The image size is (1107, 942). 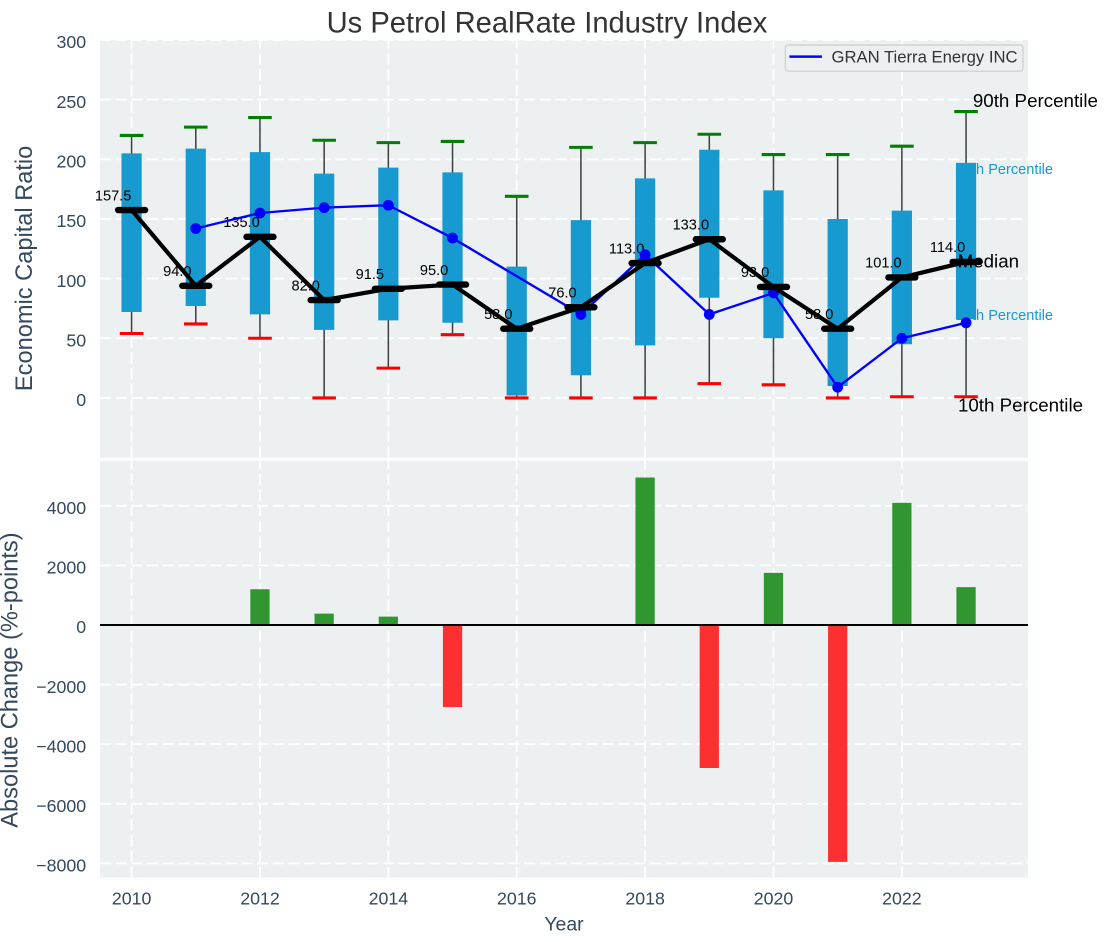 What do you see at coordinates (947, 248) in the screenshot?
I see `svg-text: 114.0` at bounding box center [947, 248].